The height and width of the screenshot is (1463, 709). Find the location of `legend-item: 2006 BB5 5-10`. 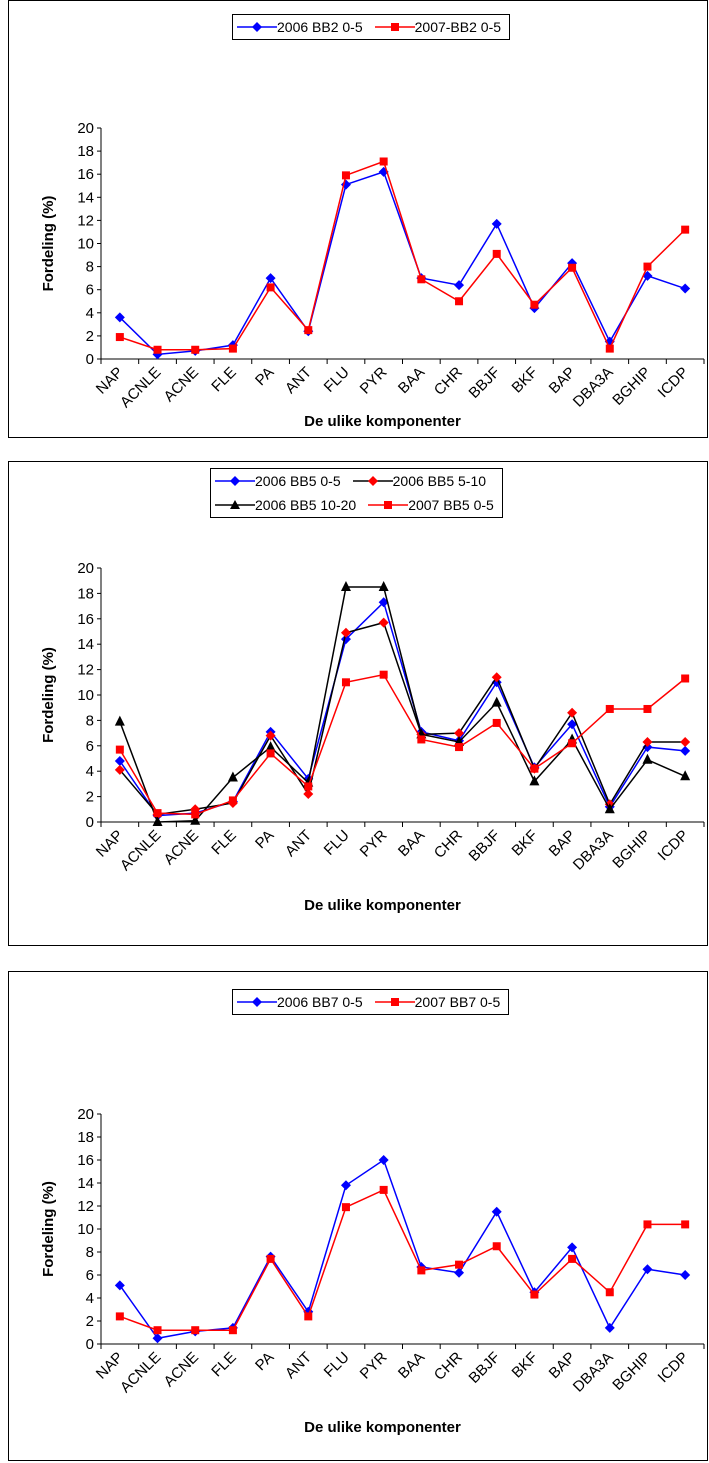

legend-item: 2006 BB5 5-10 is located at coordinates (421, 481).